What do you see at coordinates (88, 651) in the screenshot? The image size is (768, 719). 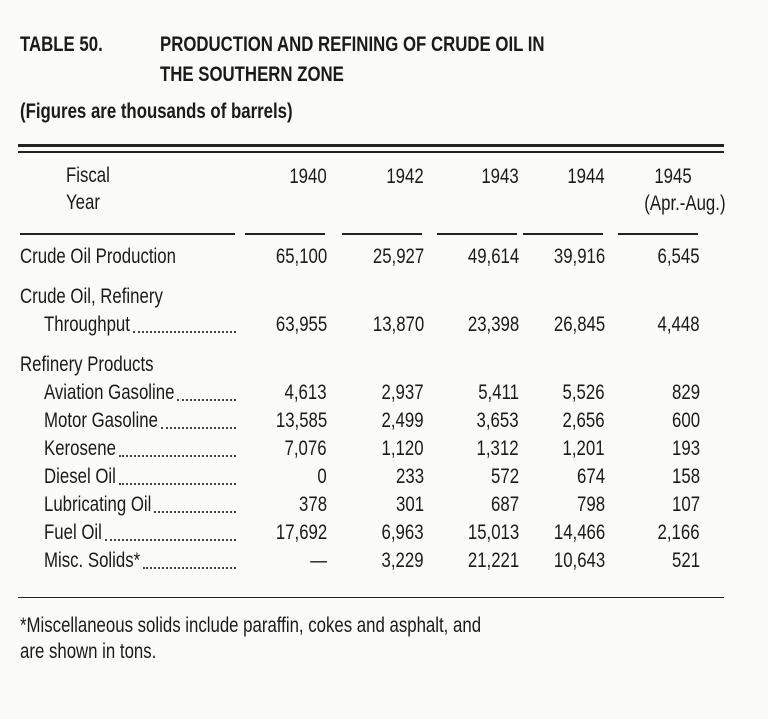 I see `footnote: are shown in tons.` at bounding box center [88, 651].